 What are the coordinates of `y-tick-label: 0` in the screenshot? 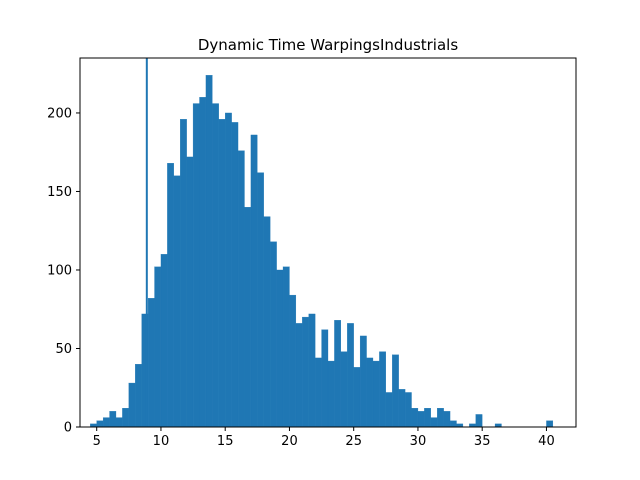 It's located at (68, 428).